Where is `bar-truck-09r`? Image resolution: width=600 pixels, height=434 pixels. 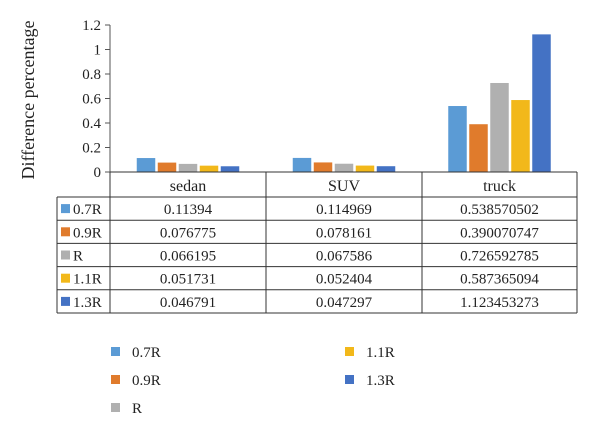 bar-truck-09r is located at coordinates (478, 148).